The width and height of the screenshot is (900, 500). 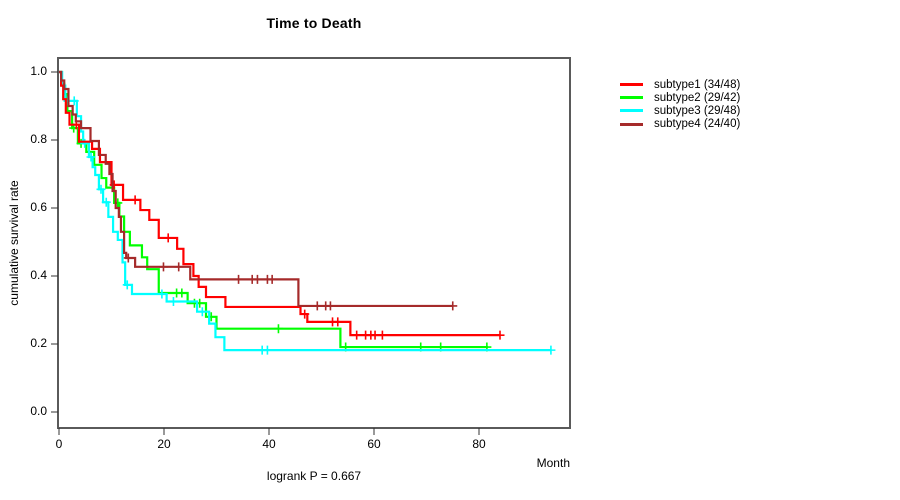 I want to click on x-tick-label: 0, so click(x=59, y=444).